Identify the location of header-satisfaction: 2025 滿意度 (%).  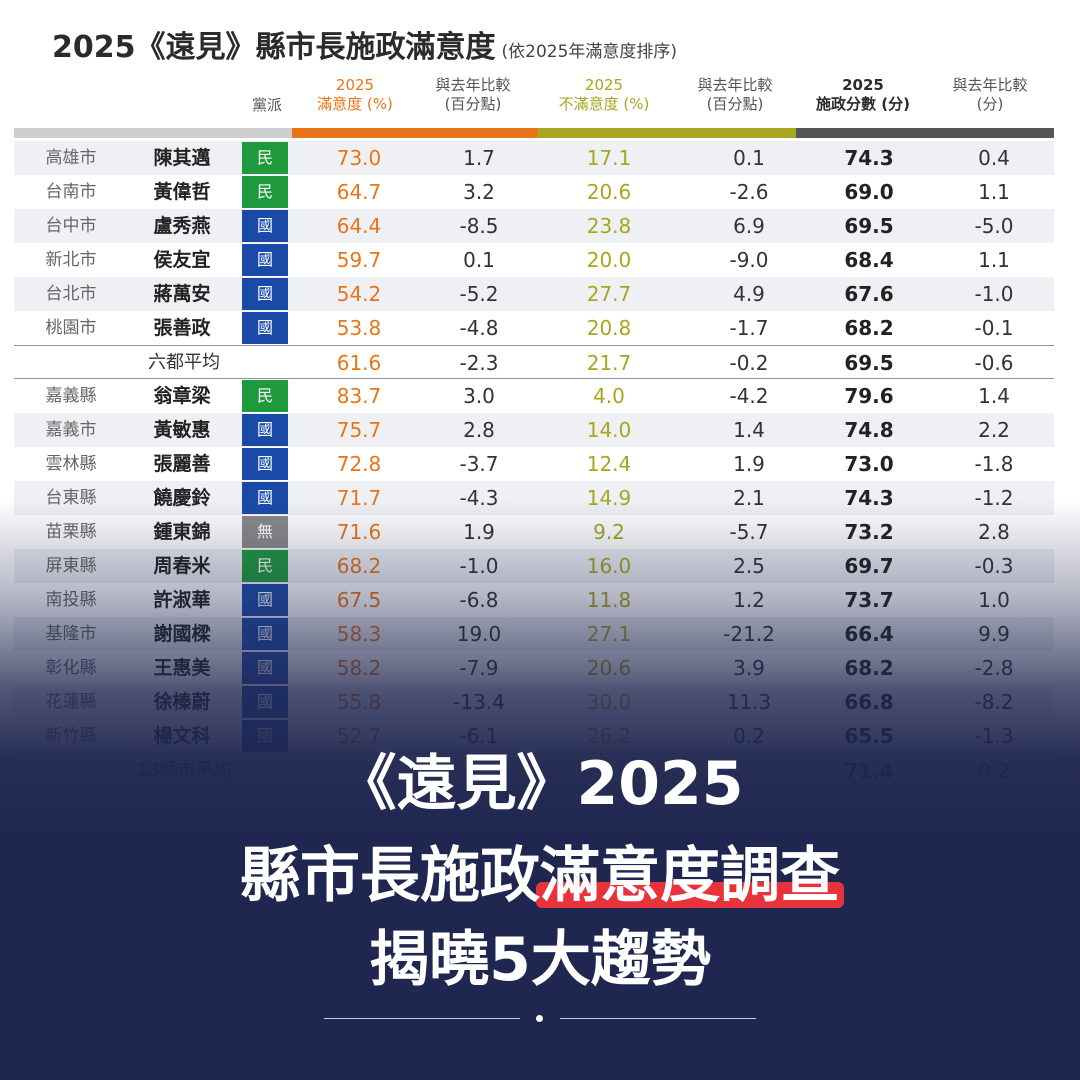
(355, 102).